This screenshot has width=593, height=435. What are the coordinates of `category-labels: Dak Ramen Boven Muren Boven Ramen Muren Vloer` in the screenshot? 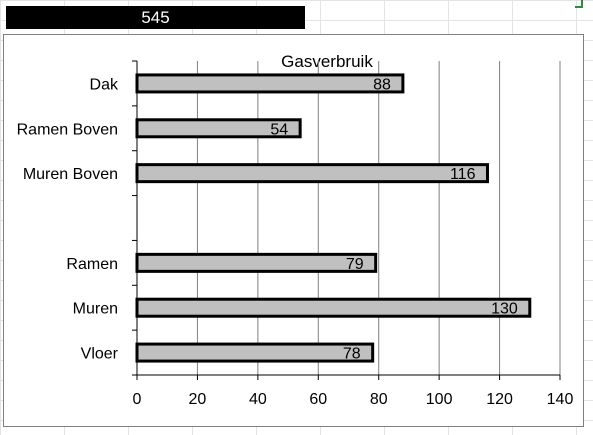 It's located at (68, 219).